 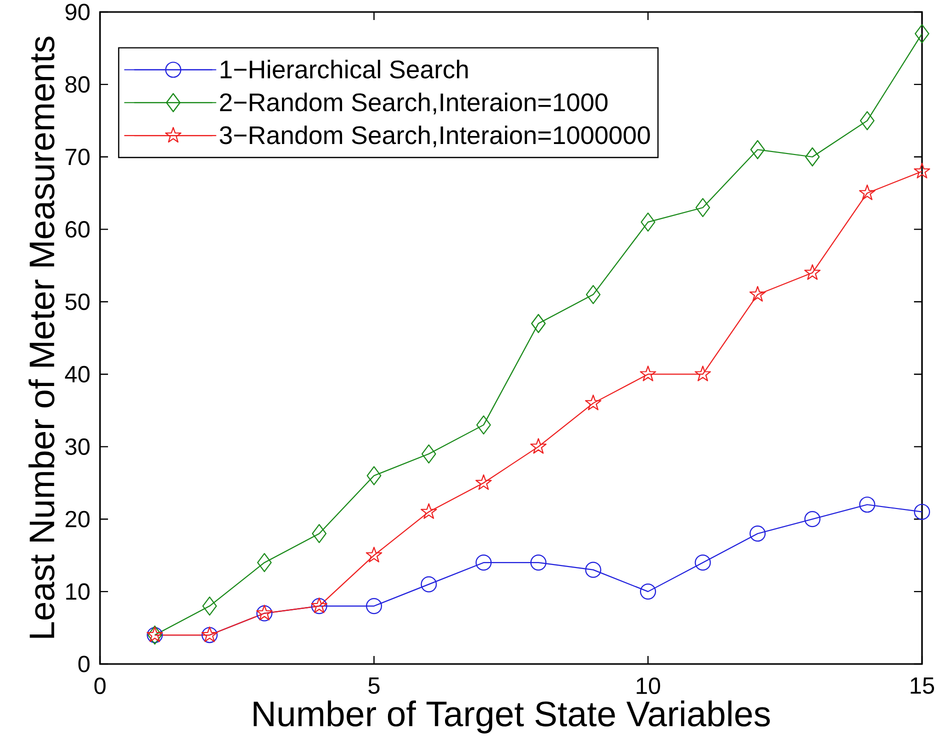 I want to click on y-tick-label: 0, so click(x=84, y=664).